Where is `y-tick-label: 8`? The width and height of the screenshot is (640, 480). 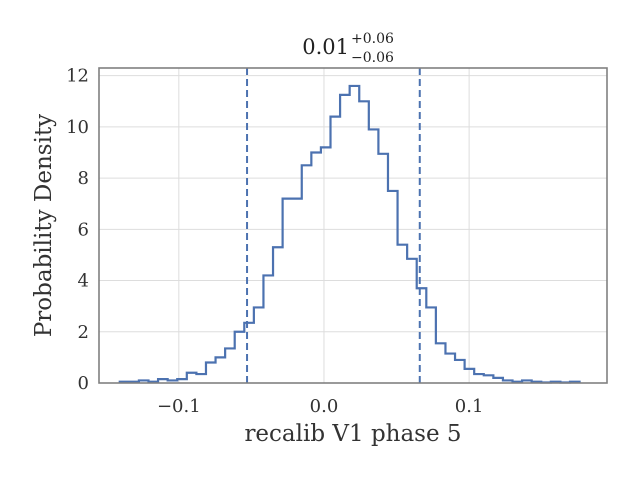 y-tick-label: 8 is located at coordinates (83, 178).